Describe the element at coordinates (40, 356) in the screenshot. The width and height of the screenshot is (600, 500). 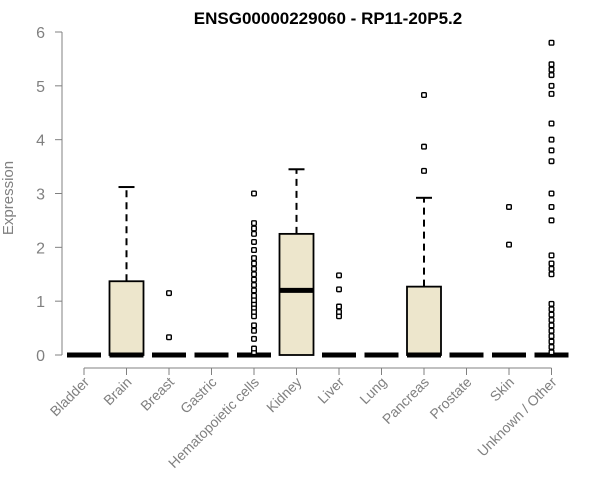
I see `y-tick-label: 0` at that location.